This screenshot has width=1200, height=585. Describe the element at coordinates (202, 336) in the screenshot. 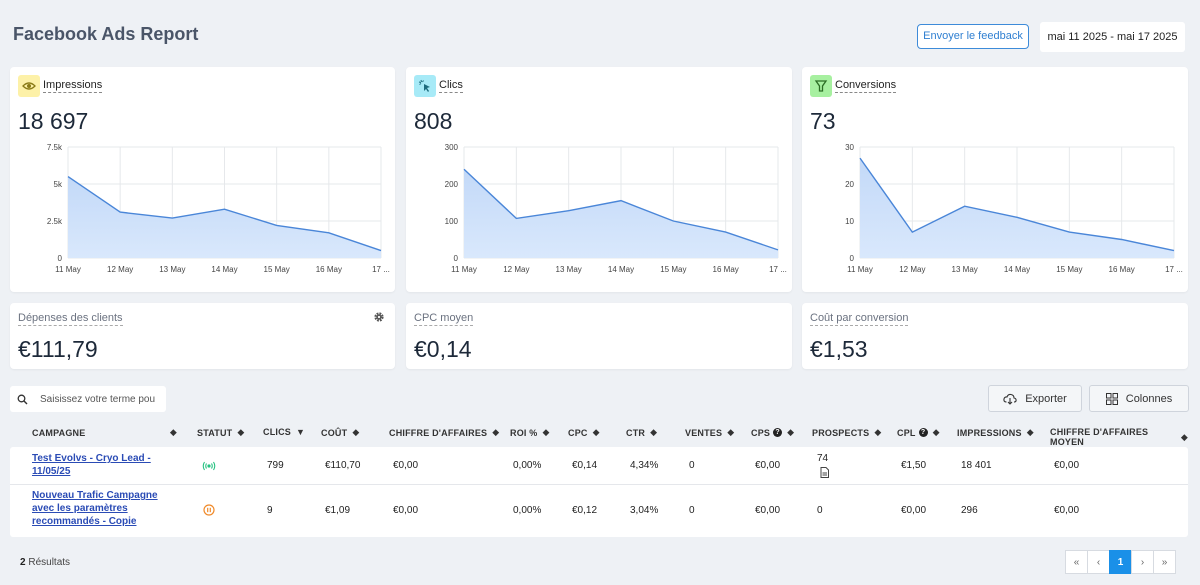

I see `customer-spend-card: Dépenses des clients €111,79` at that location.